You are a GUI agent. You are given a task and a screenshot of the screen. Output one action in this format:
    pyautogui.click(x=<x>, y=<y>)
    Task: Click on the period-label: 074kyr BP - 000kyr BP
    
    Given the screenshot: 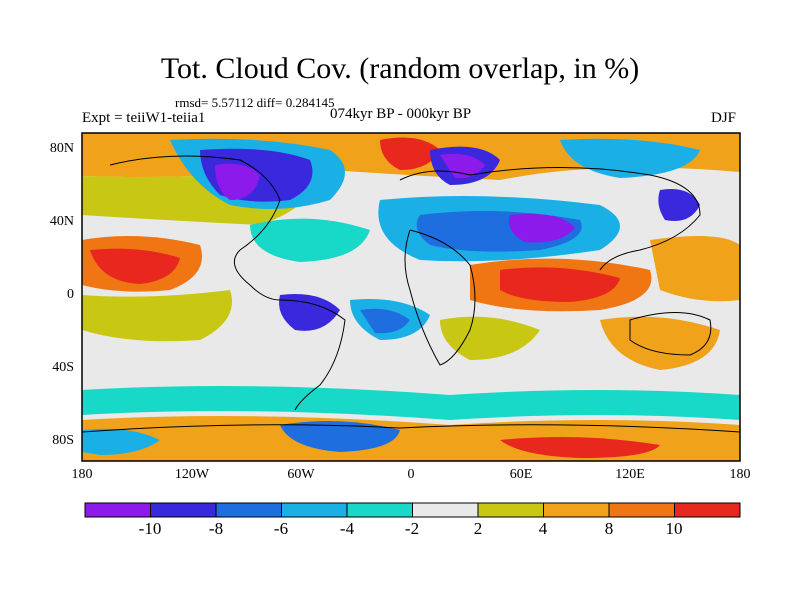 What is the action you would take?
    pyautogui.click(x=401, y=114)
    